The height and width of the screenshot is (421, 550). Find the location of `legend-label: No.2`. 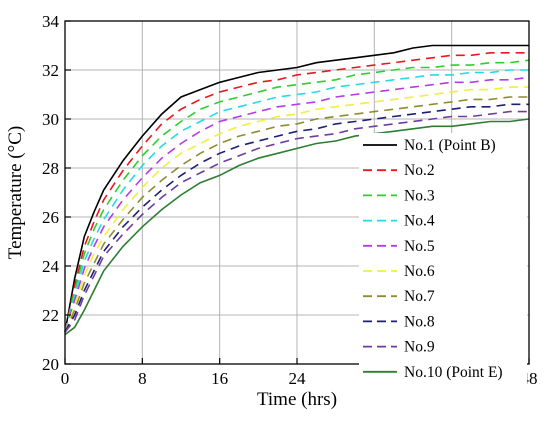

legend-label: No.2 is located at coordinates (419, 170).